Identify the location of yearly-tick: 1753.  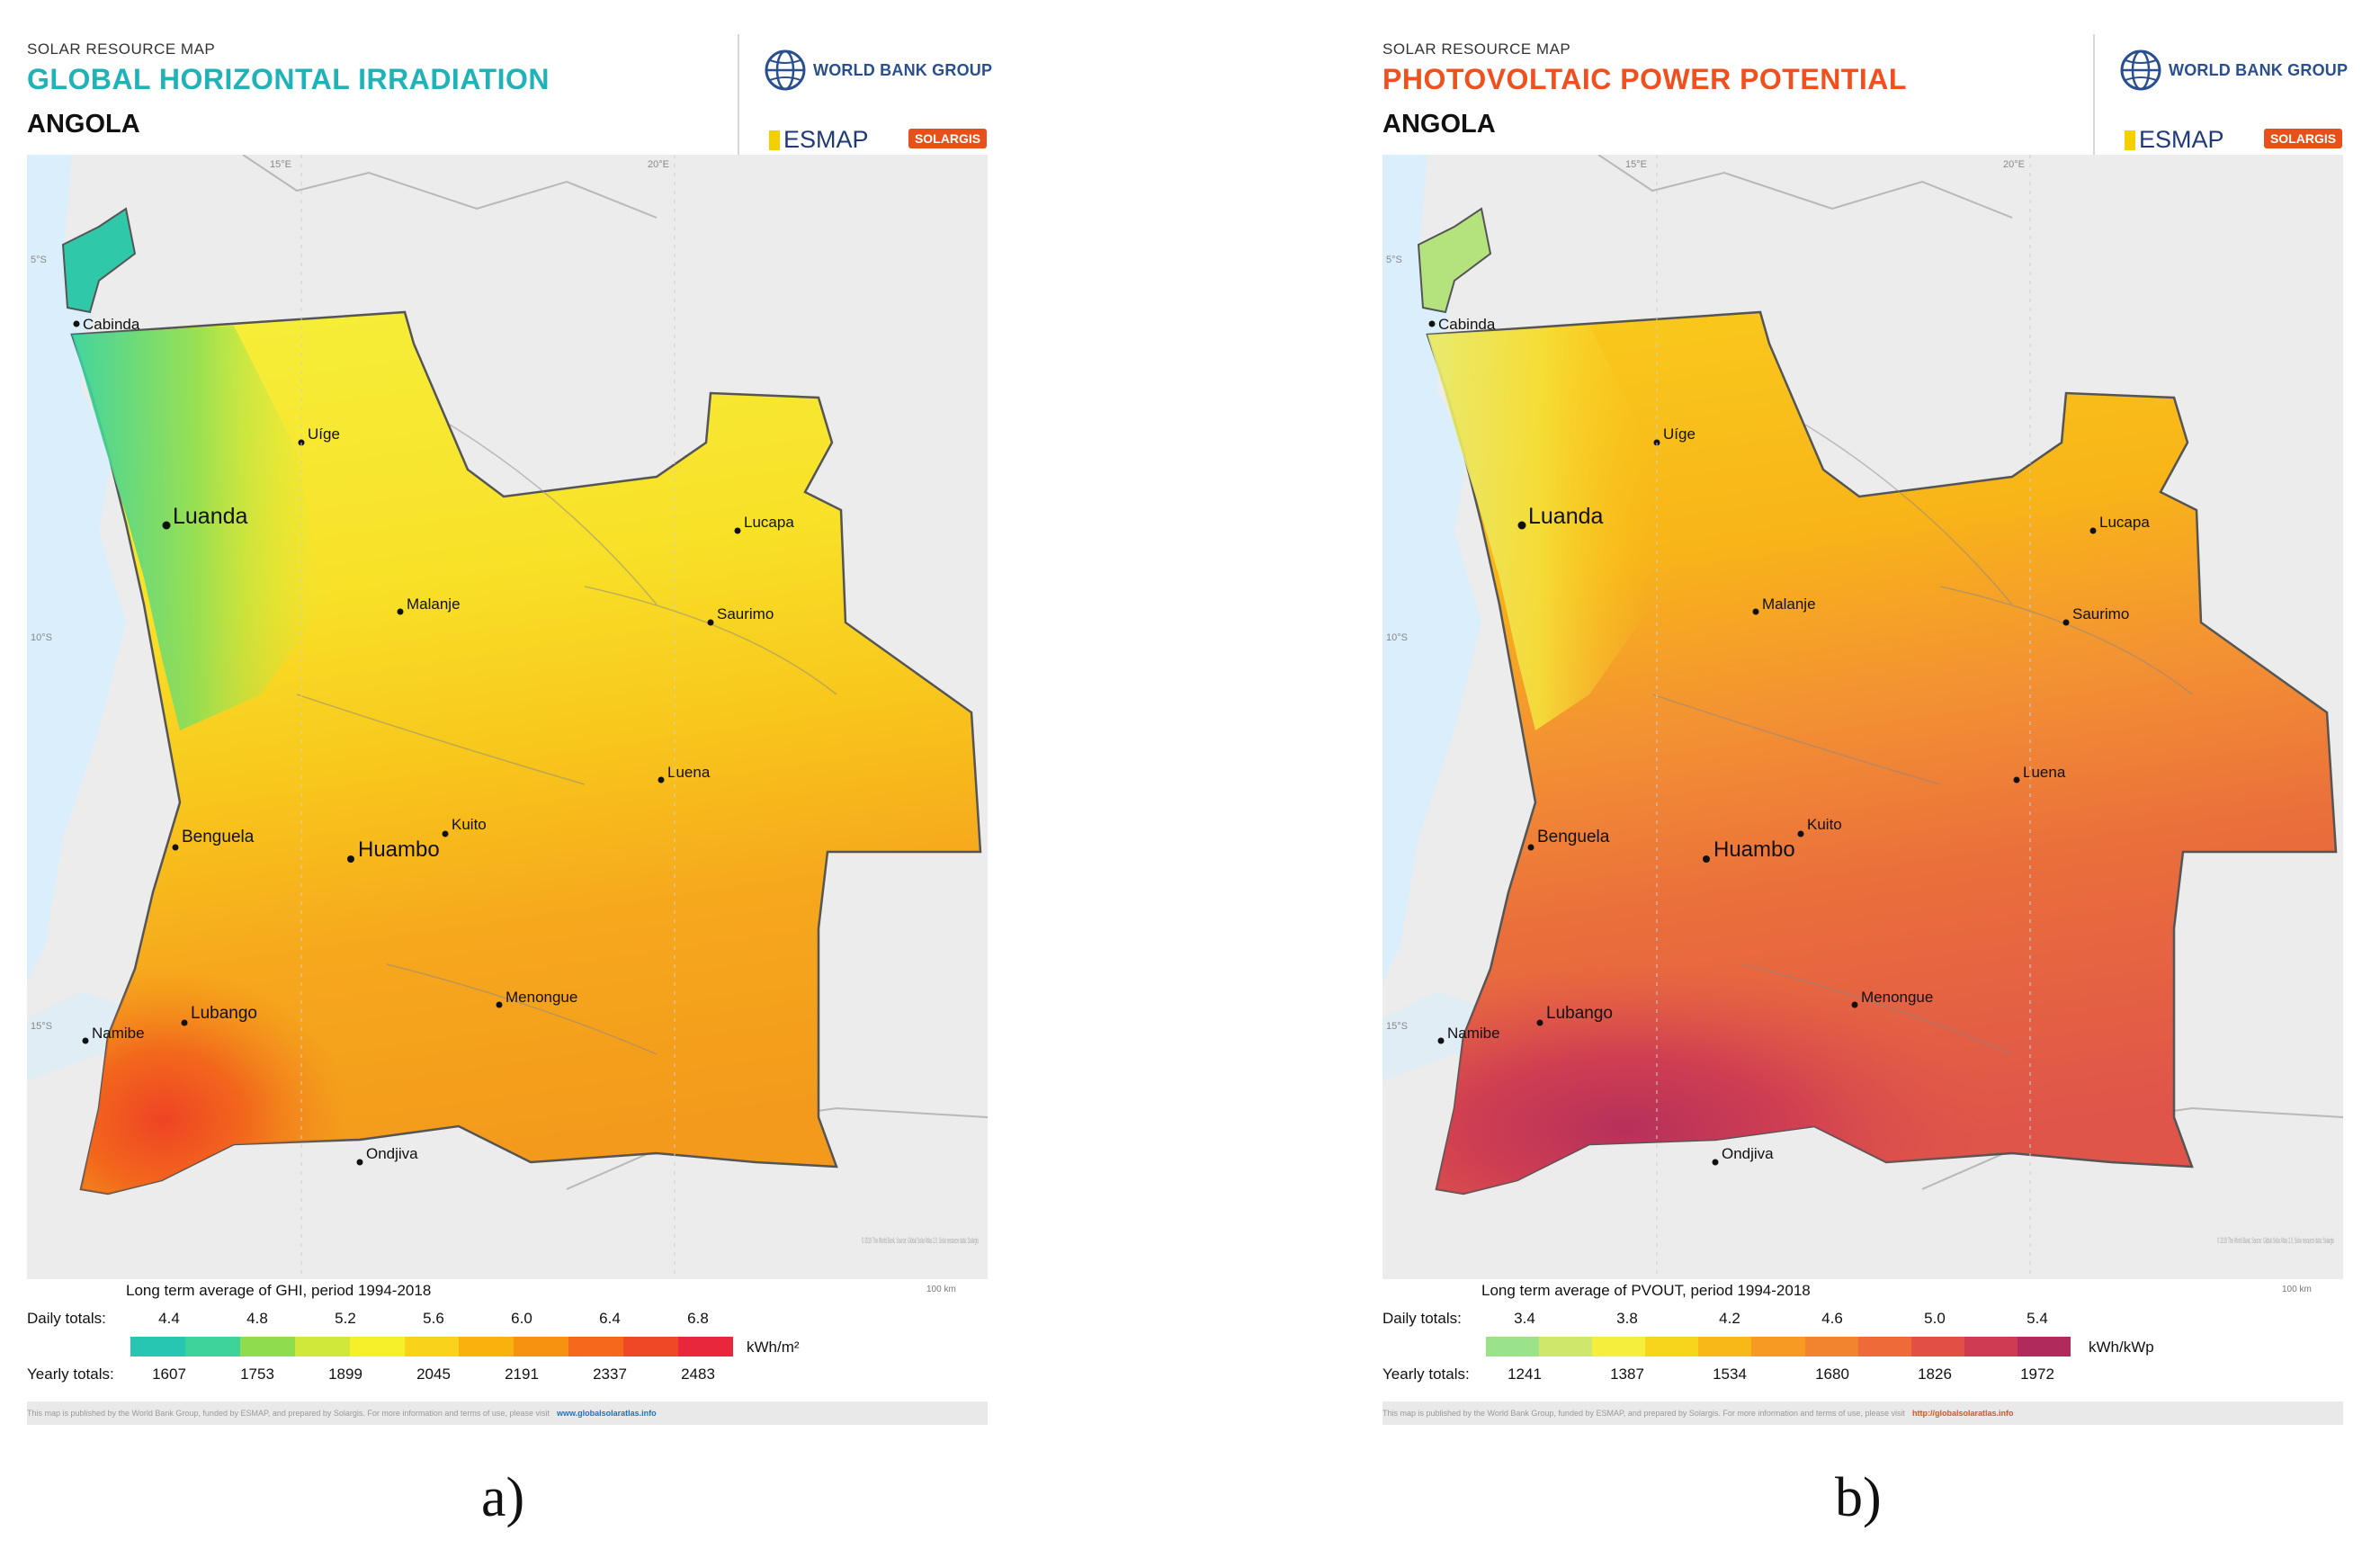
(257, 1374).